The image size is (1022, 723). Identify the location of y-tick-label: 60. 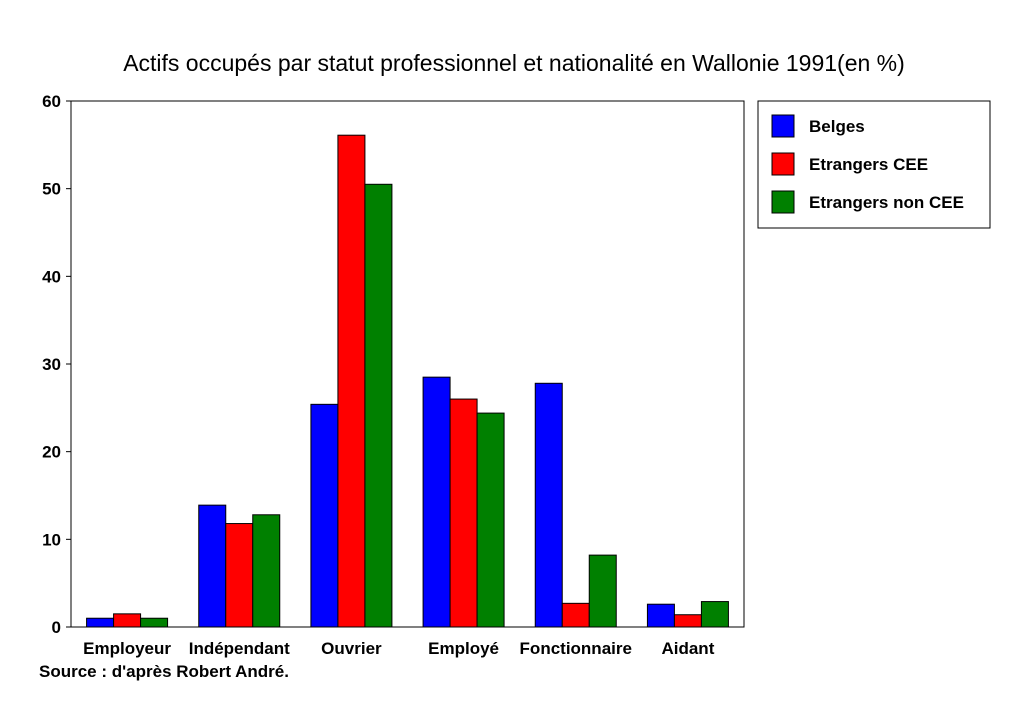
(51, 101).